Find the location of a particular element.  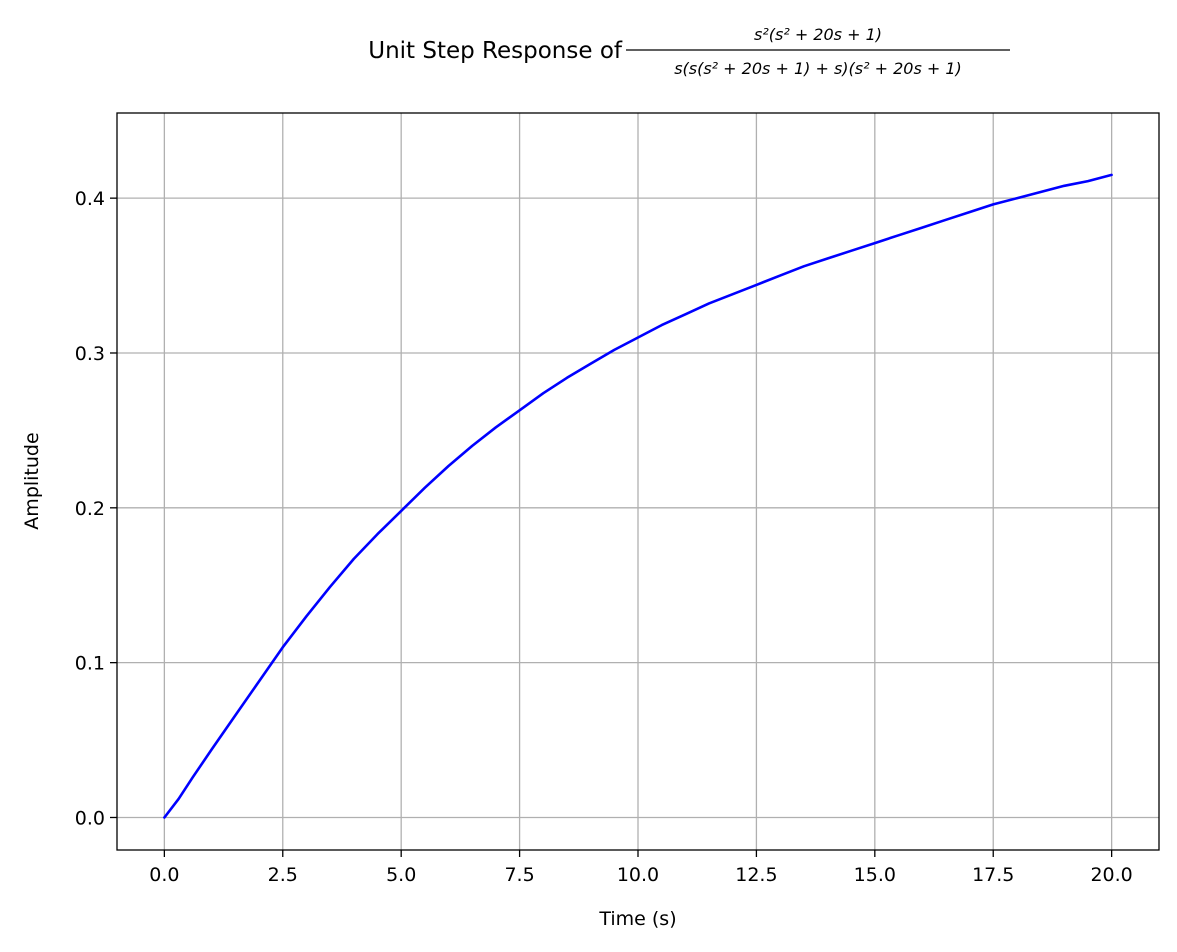

y-tick-label: 0.1 is located at coordinates (90, 664).